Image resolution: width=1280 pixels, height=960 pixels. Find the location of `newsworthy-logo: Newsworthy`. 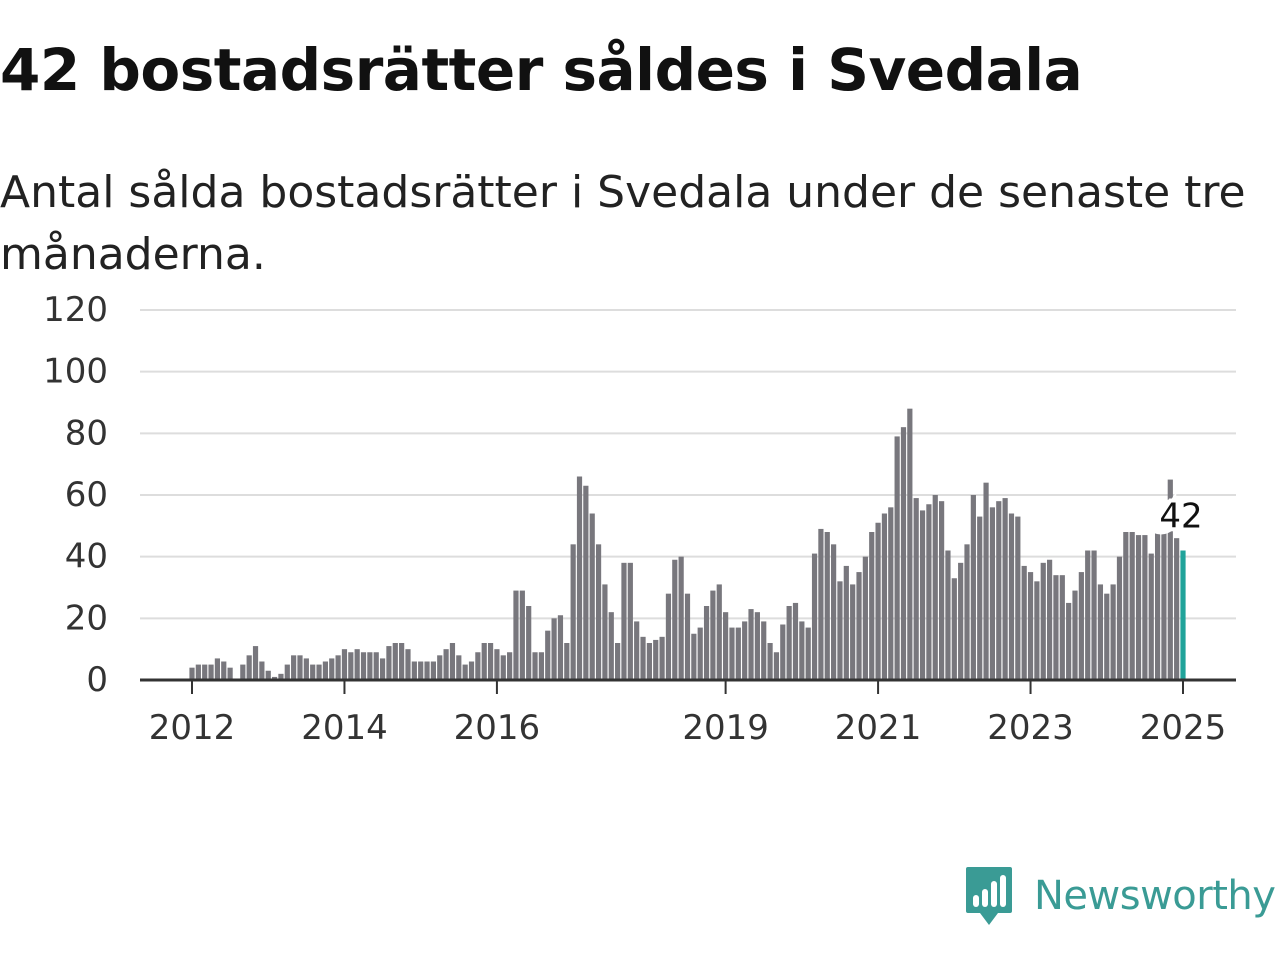

newsworthy-logo: Newsworthy is located at coordinates (1120, 896).